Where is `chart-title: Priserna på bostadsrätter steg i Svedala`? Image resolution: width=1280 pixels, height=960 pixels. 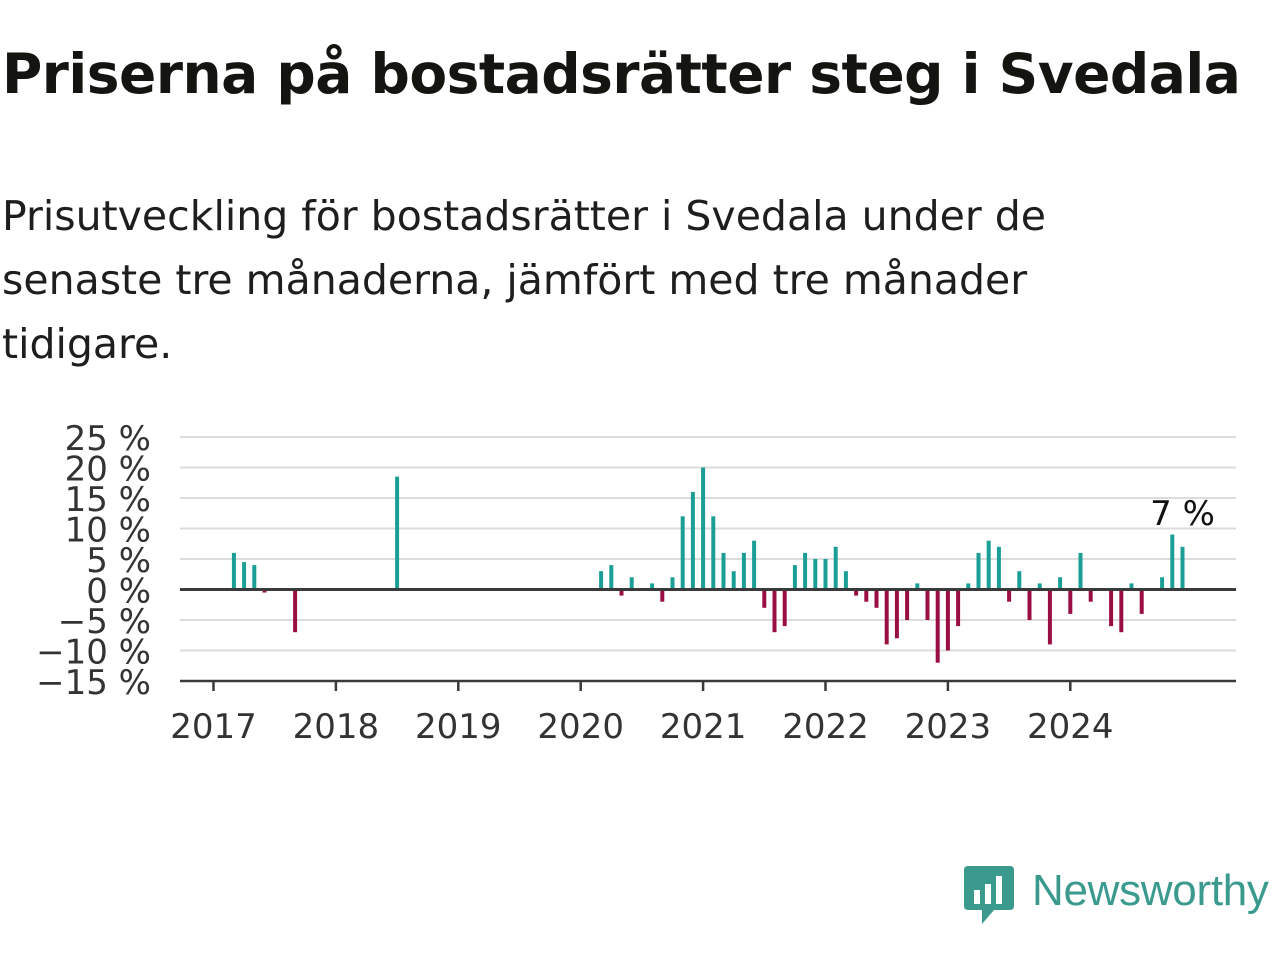 chart-title: Priserna på bostadsrätter steg i Svedala is located at coordinates (621, 74).